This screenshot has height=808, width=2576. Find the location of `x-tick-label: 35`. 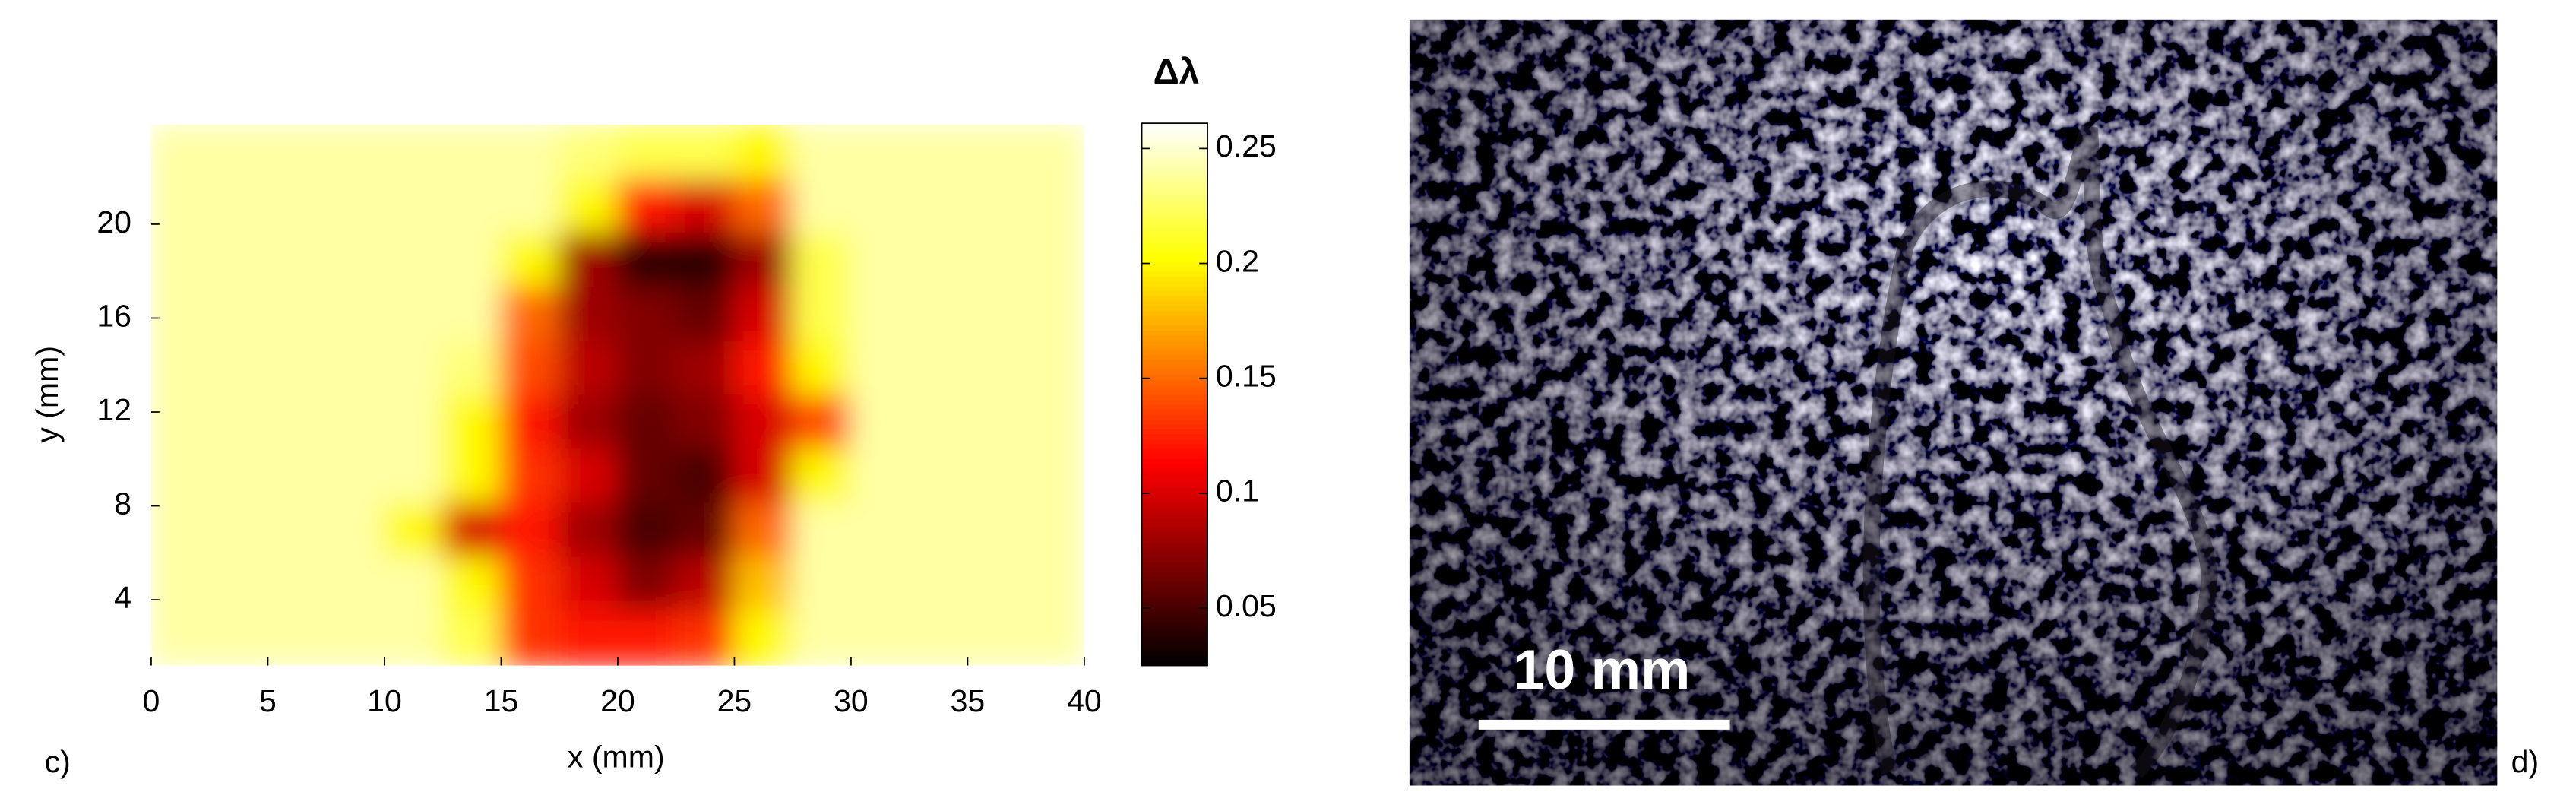

x-tick-label: 35 is located at coordinates (969, 700).